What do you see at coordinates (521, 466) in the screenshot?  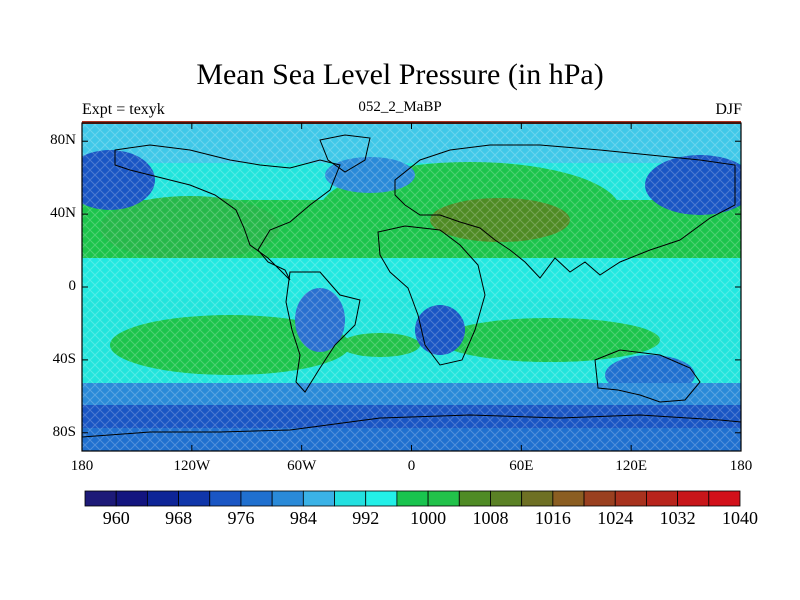 I see `lon-tick-label: 60E` at bounding box center [521, 466].